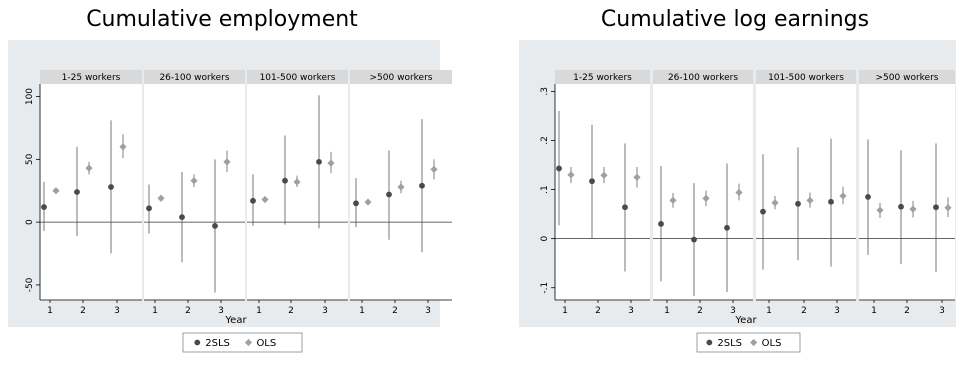  I want to click on facet-label: >500 workers, so click(401, 78).